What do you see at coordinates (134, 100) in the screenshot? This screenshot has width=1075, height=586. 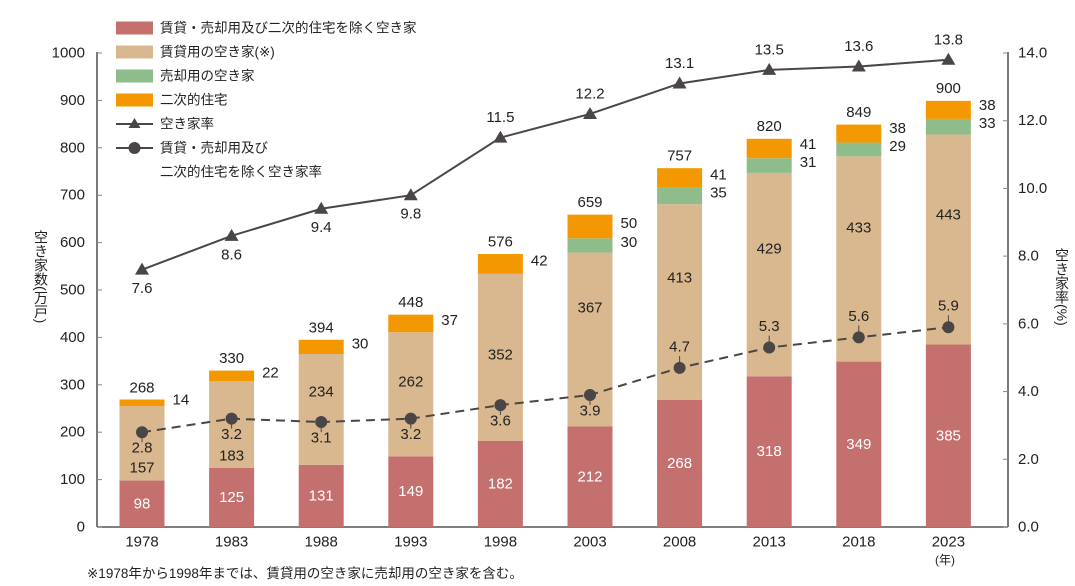 I see `legend-swatch-secondary-housing` at bounding box center [134, 100].